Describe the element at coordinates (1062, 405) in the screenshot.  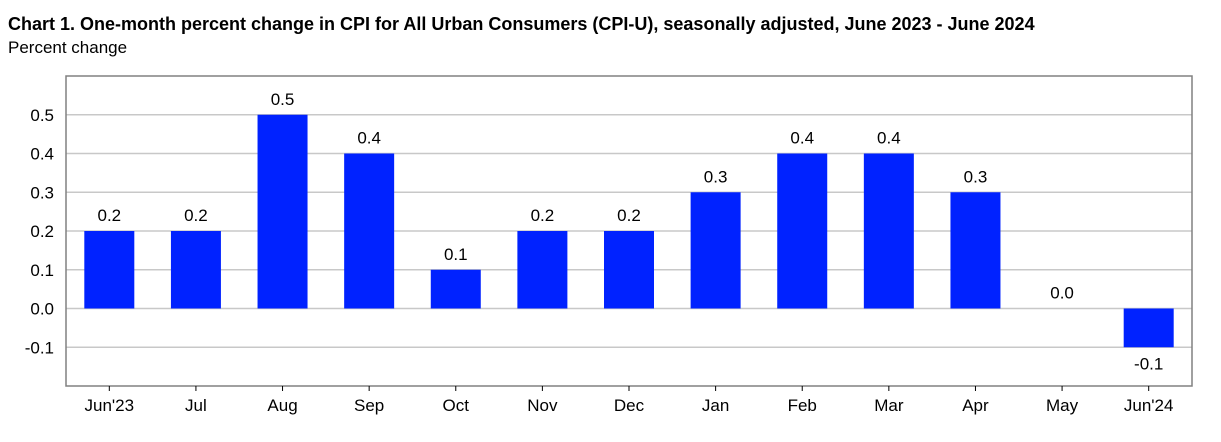
I see `x-tick-label: May` at that location.